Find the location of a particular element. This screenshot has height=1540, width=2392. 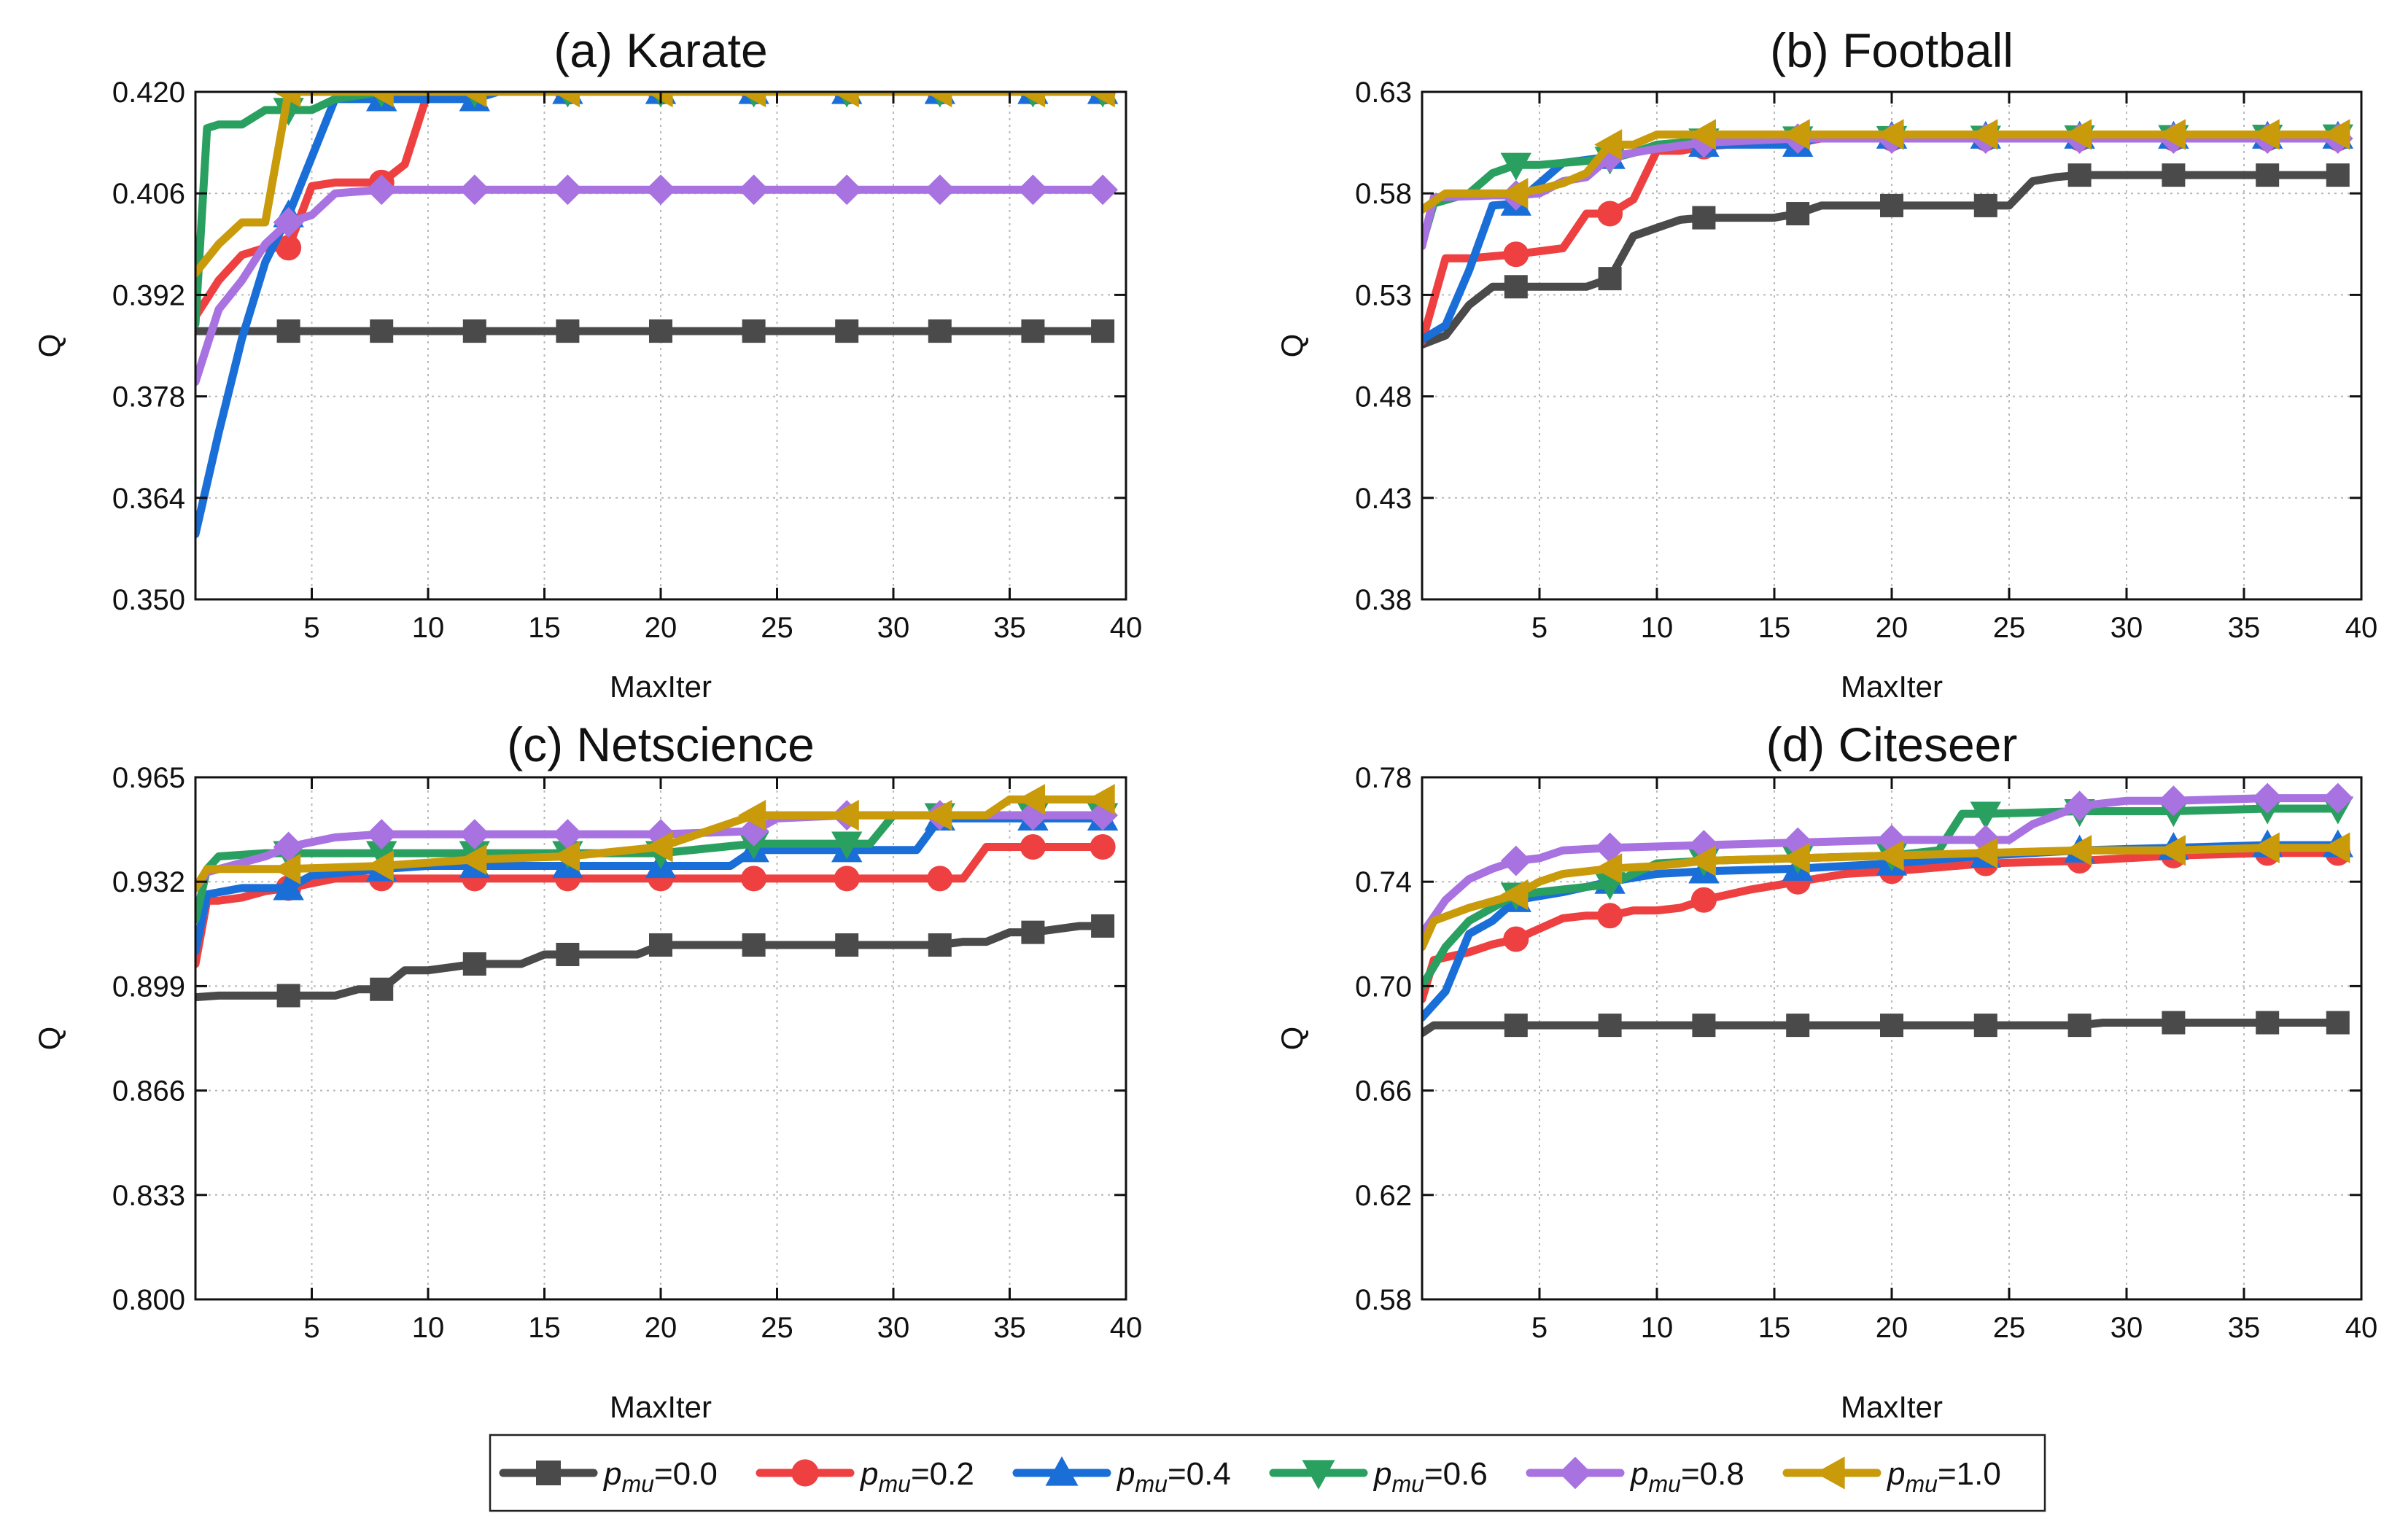

y-tick-label: 0.48 is located at coordinates (1383, 397).